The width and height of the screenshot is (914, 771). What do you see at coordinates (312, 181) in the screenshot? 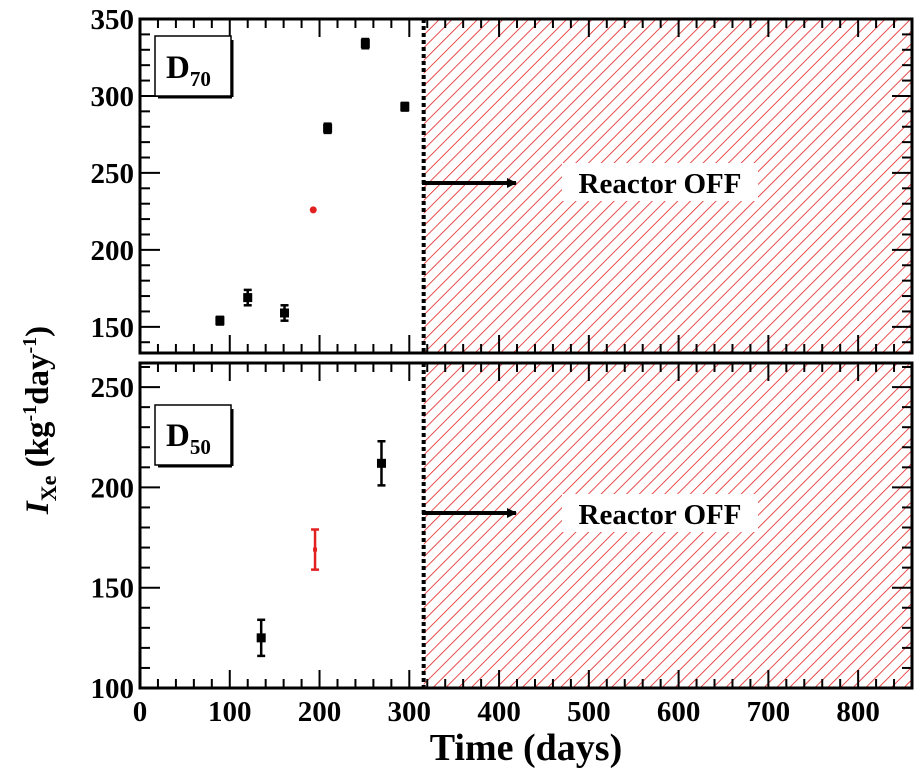
I see `panel-d70-points` at bounding box center [312, 181].